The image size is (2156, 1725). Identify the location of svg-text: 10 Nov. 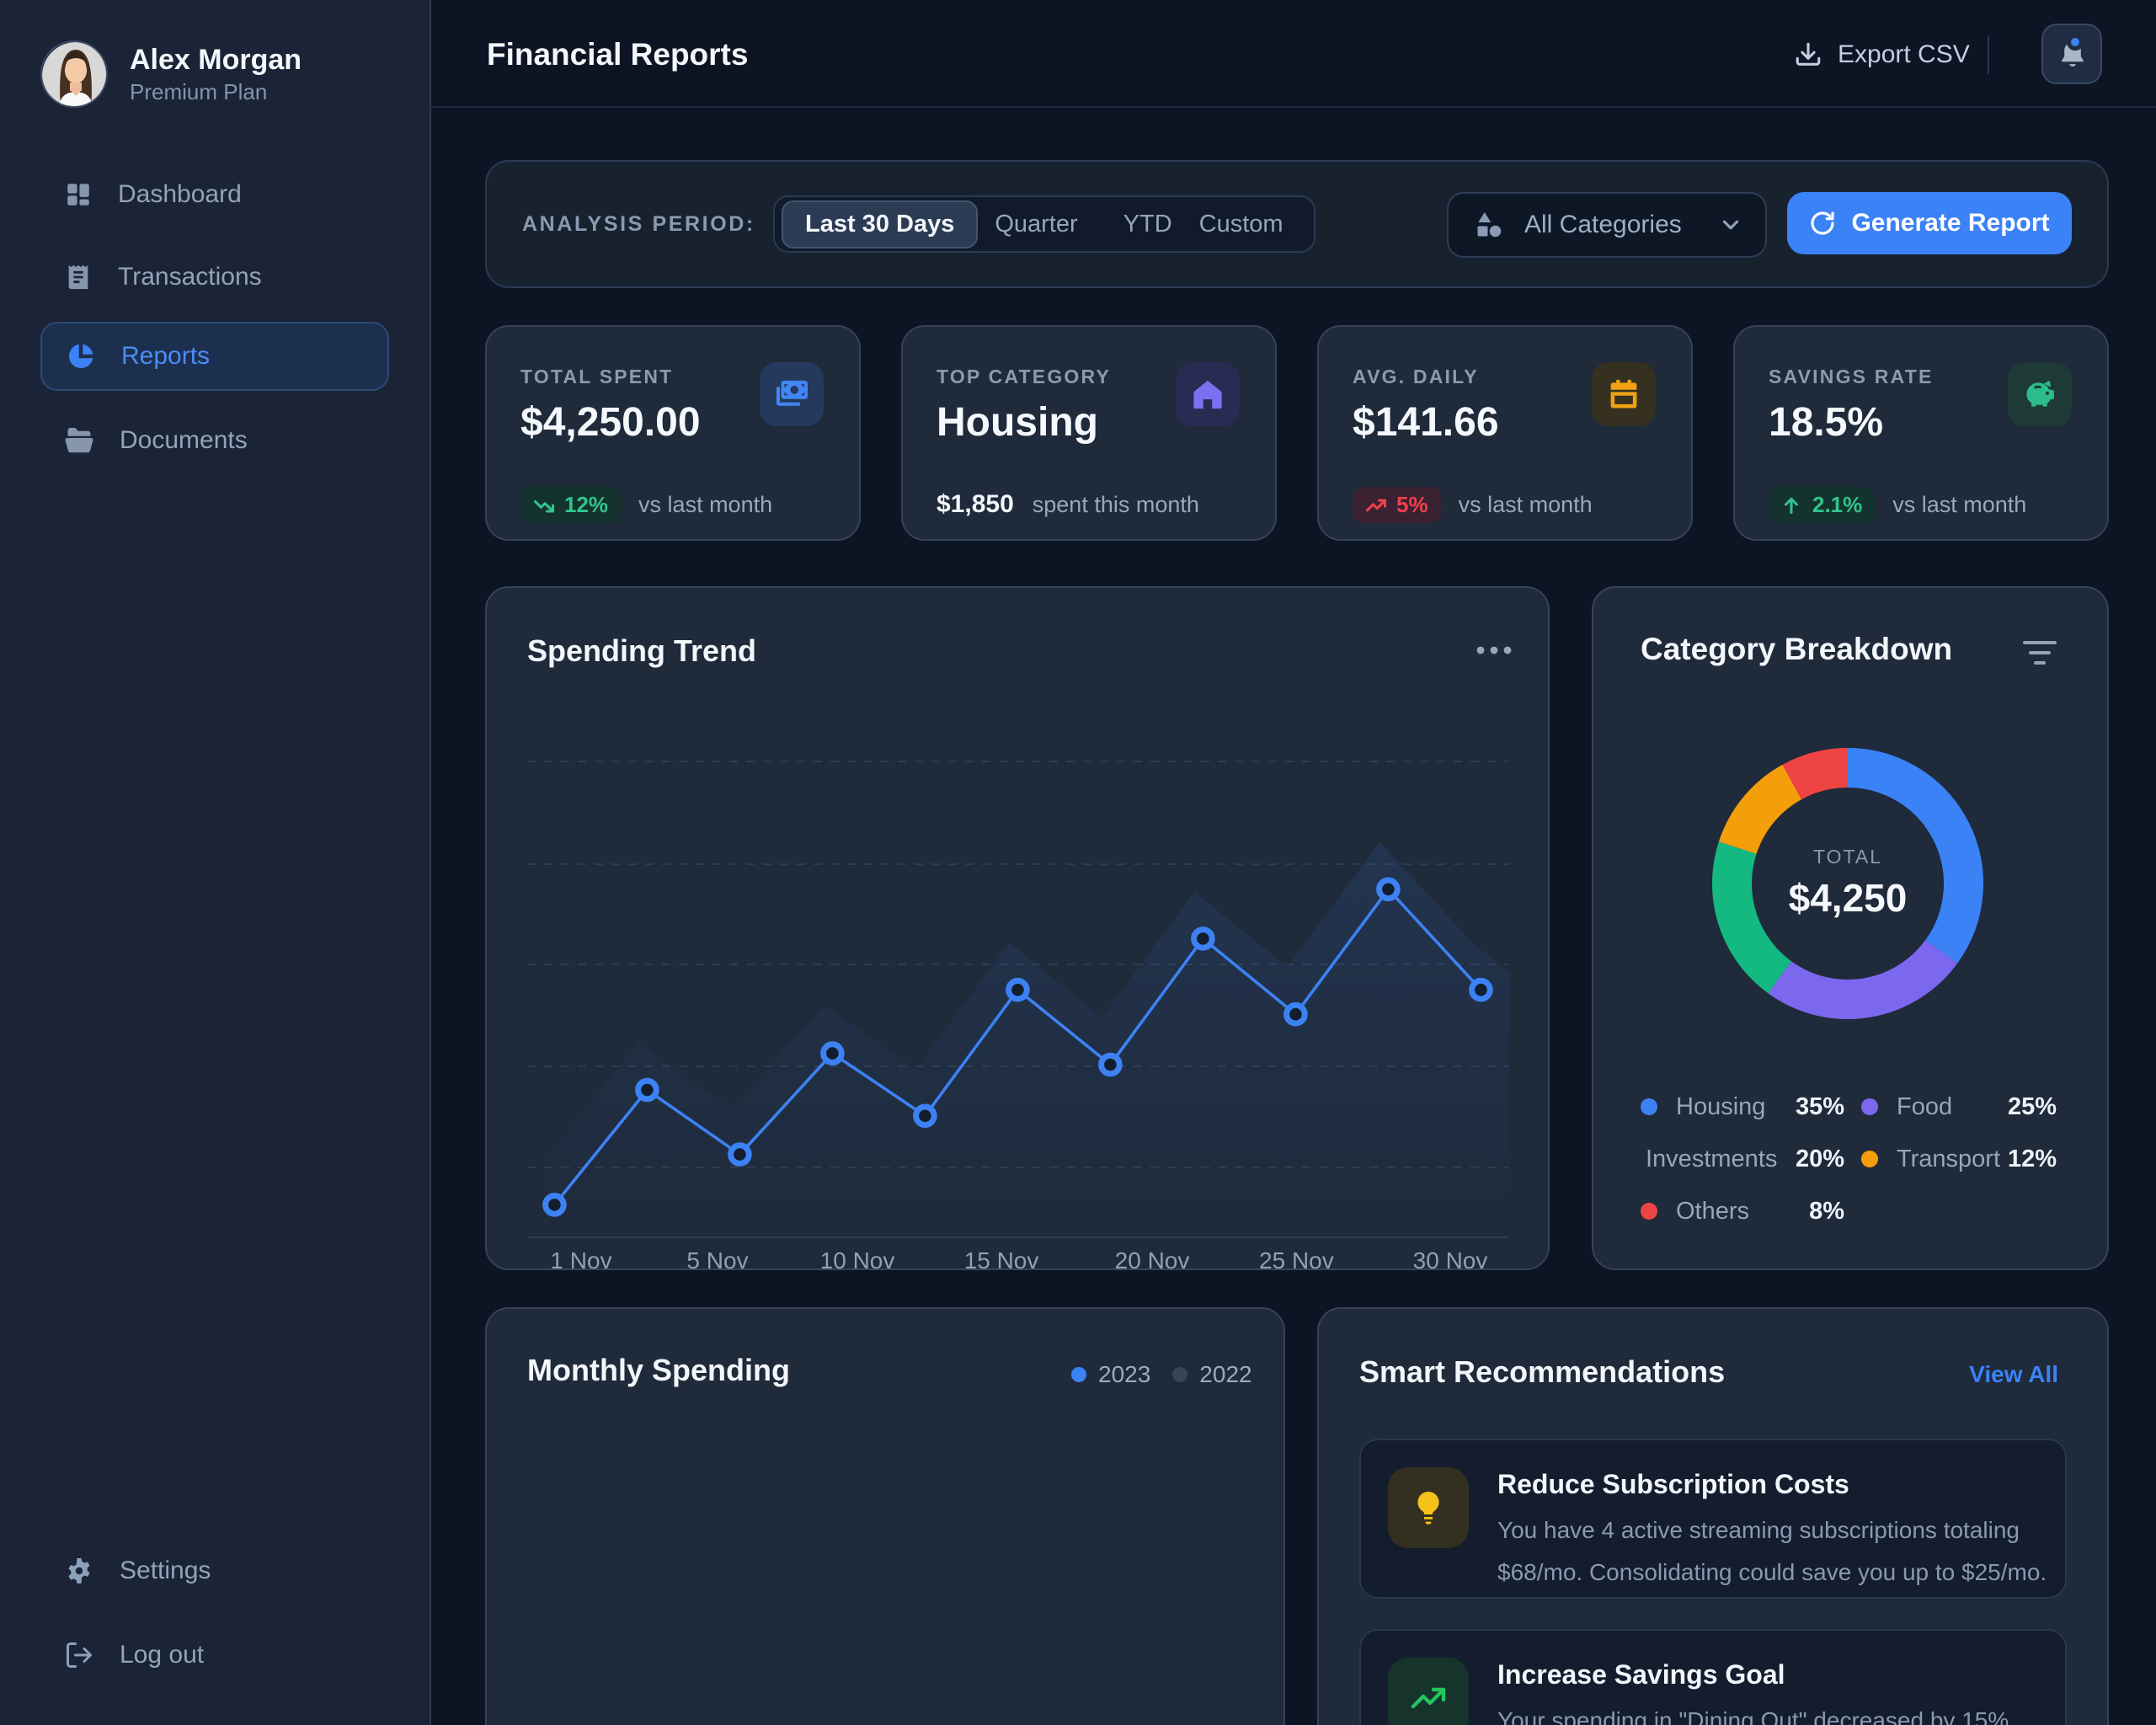
(857, 1259).